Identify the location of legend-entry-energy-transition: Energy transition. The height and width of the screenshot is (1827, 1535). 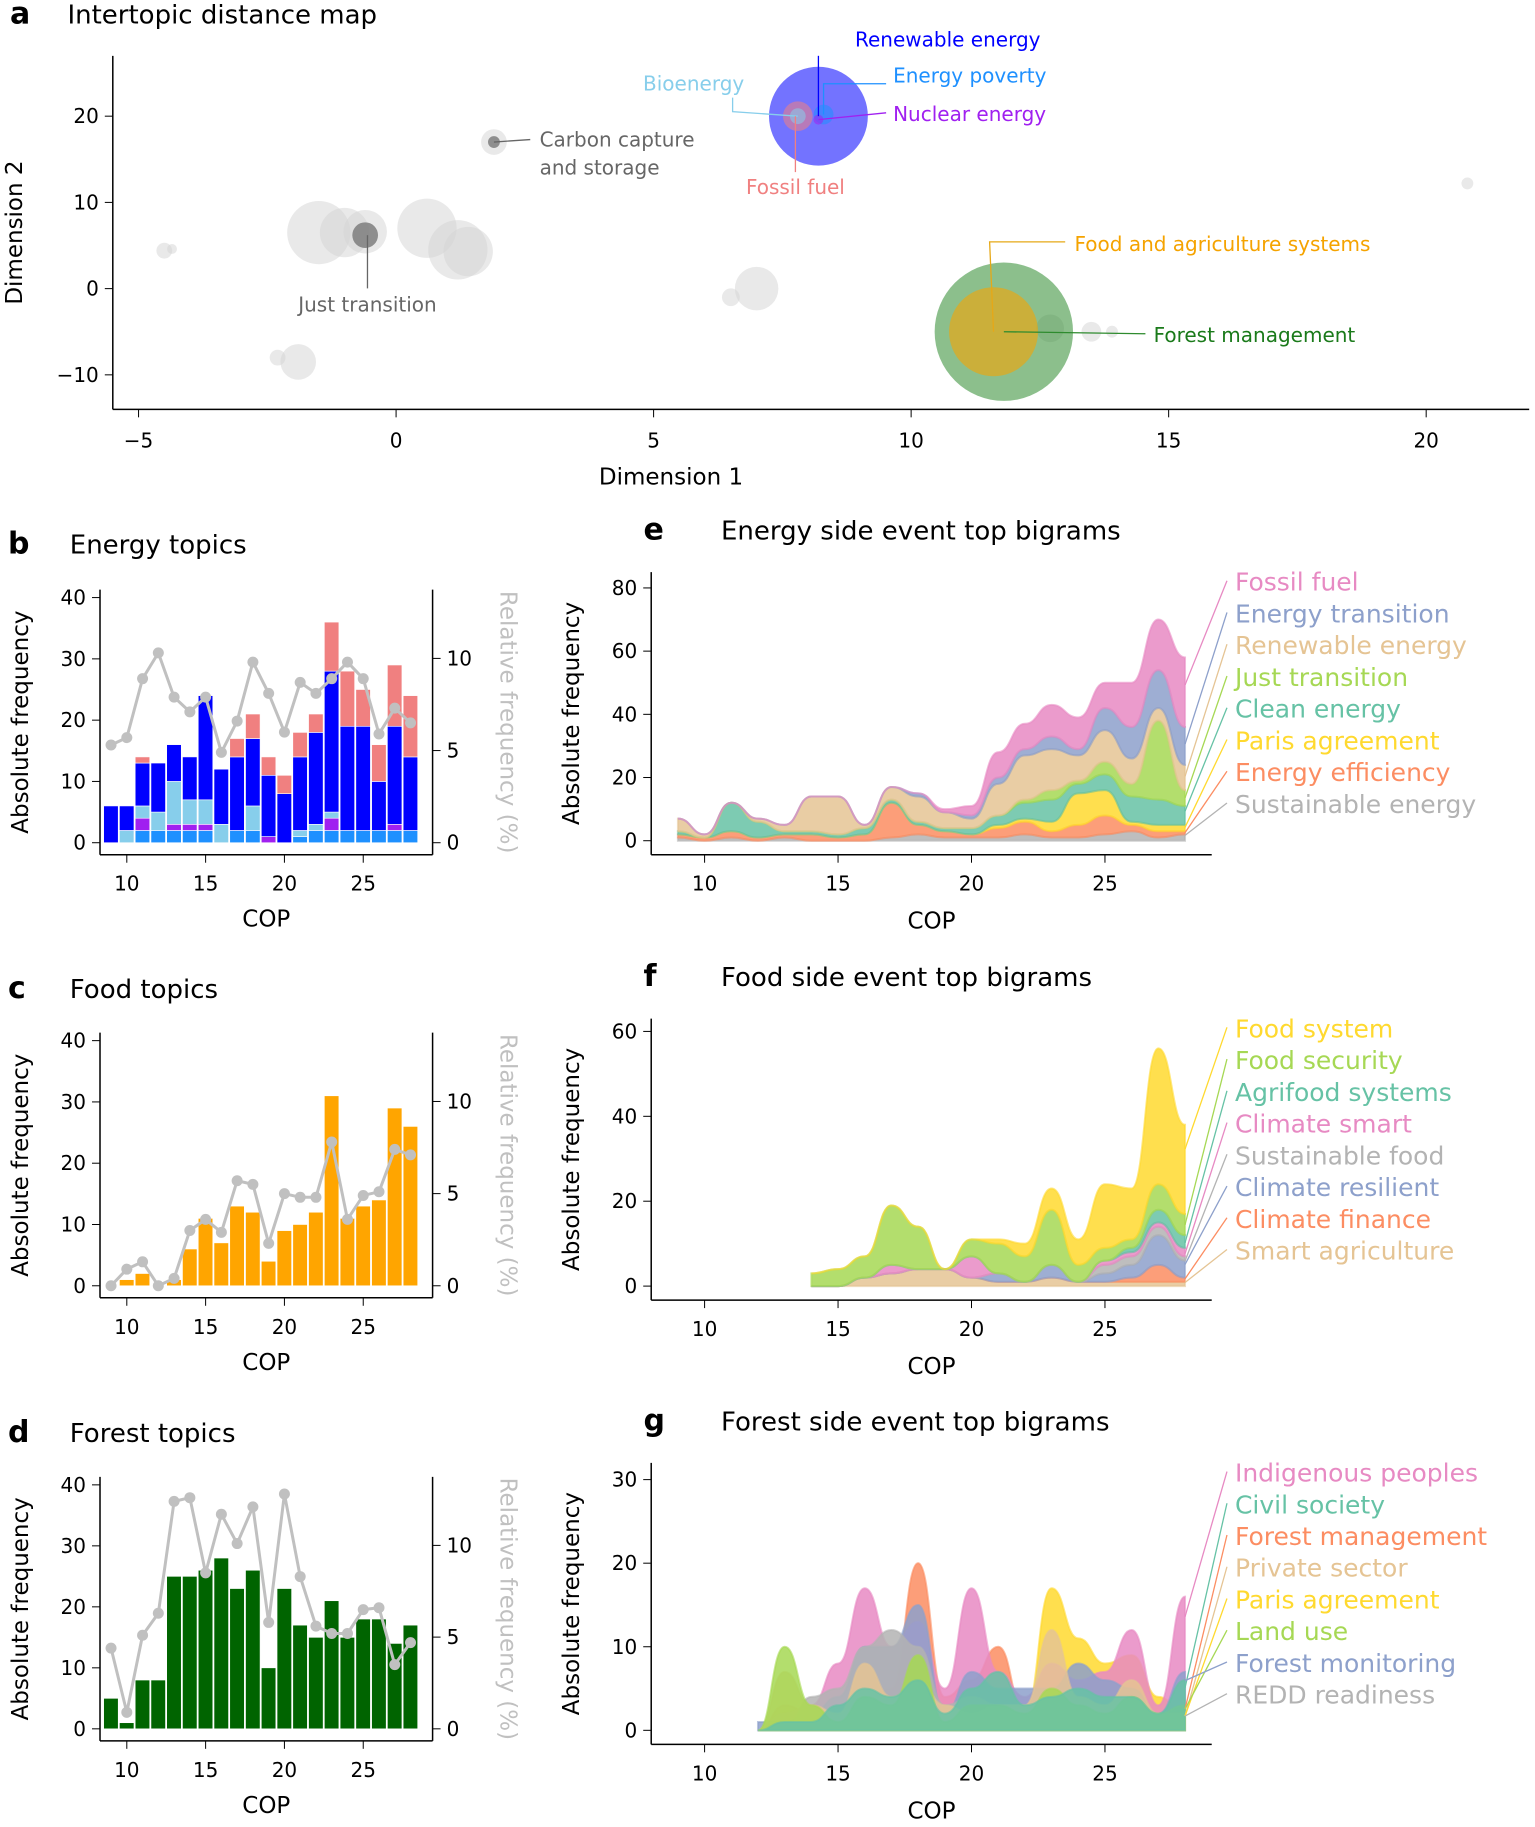
(1342, 613).